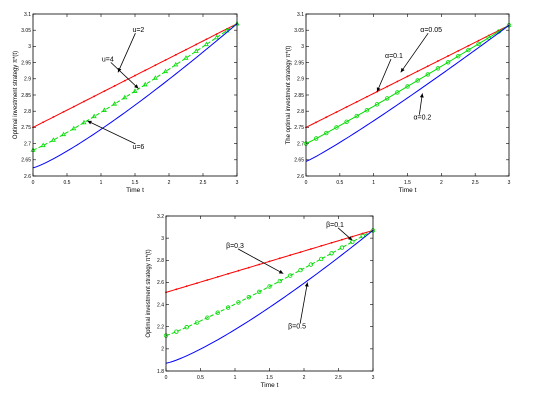  Describe the element at coordinates (394, 56) in the screenshot. I see `annotation-label: α=0.1` at that location.